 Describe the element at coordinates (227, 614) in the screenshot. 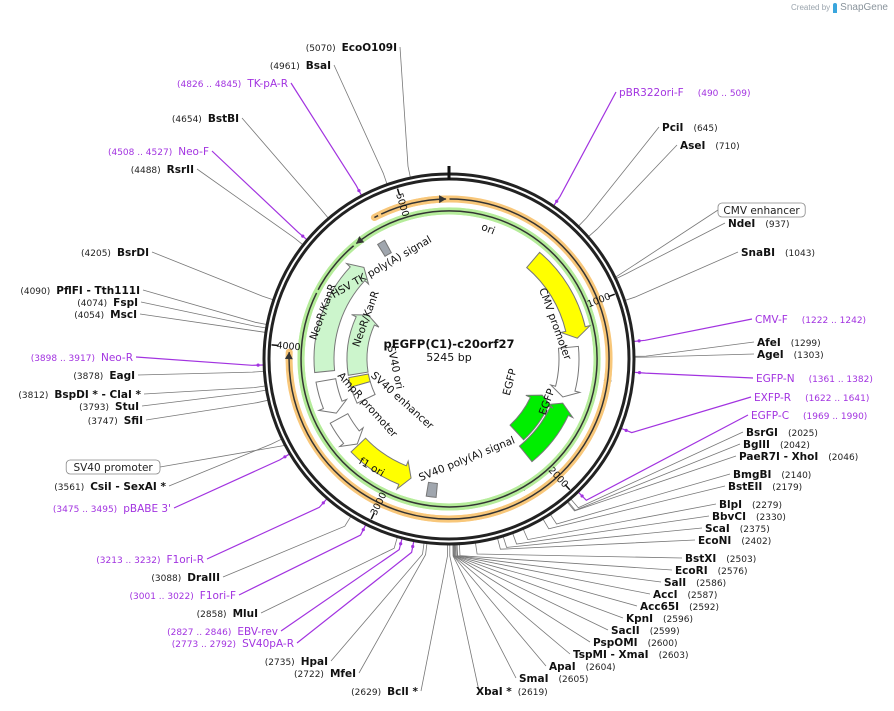

I see `restriction-site-label: (2858) MluI` at that location.